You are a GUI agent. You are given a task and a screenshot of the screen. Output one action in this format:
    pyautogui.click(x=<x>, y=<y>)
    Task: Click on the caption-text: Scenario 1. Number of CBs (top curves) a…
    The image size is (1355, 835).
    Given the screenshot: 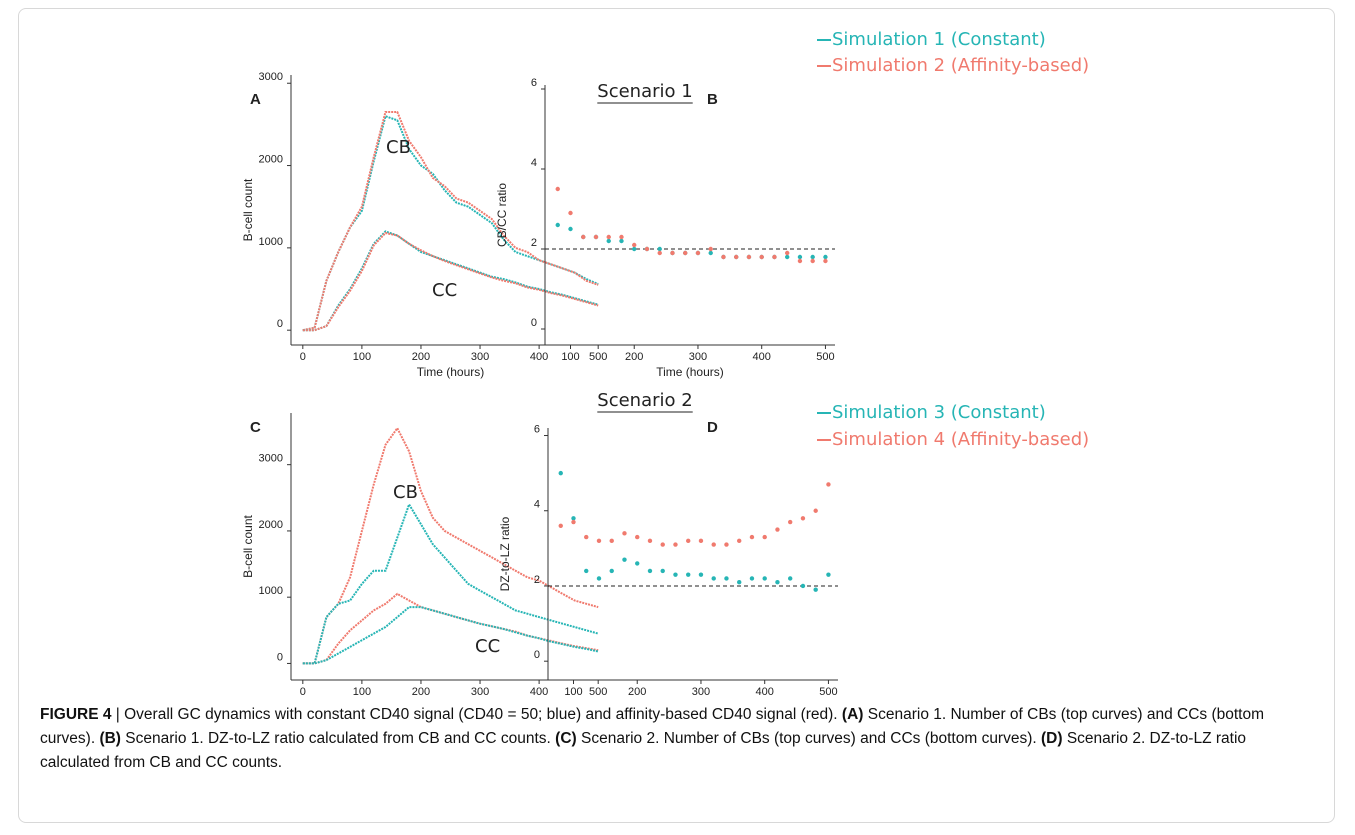 What is the action you would take?
    pyautogui.click(x=654, y=726)
    